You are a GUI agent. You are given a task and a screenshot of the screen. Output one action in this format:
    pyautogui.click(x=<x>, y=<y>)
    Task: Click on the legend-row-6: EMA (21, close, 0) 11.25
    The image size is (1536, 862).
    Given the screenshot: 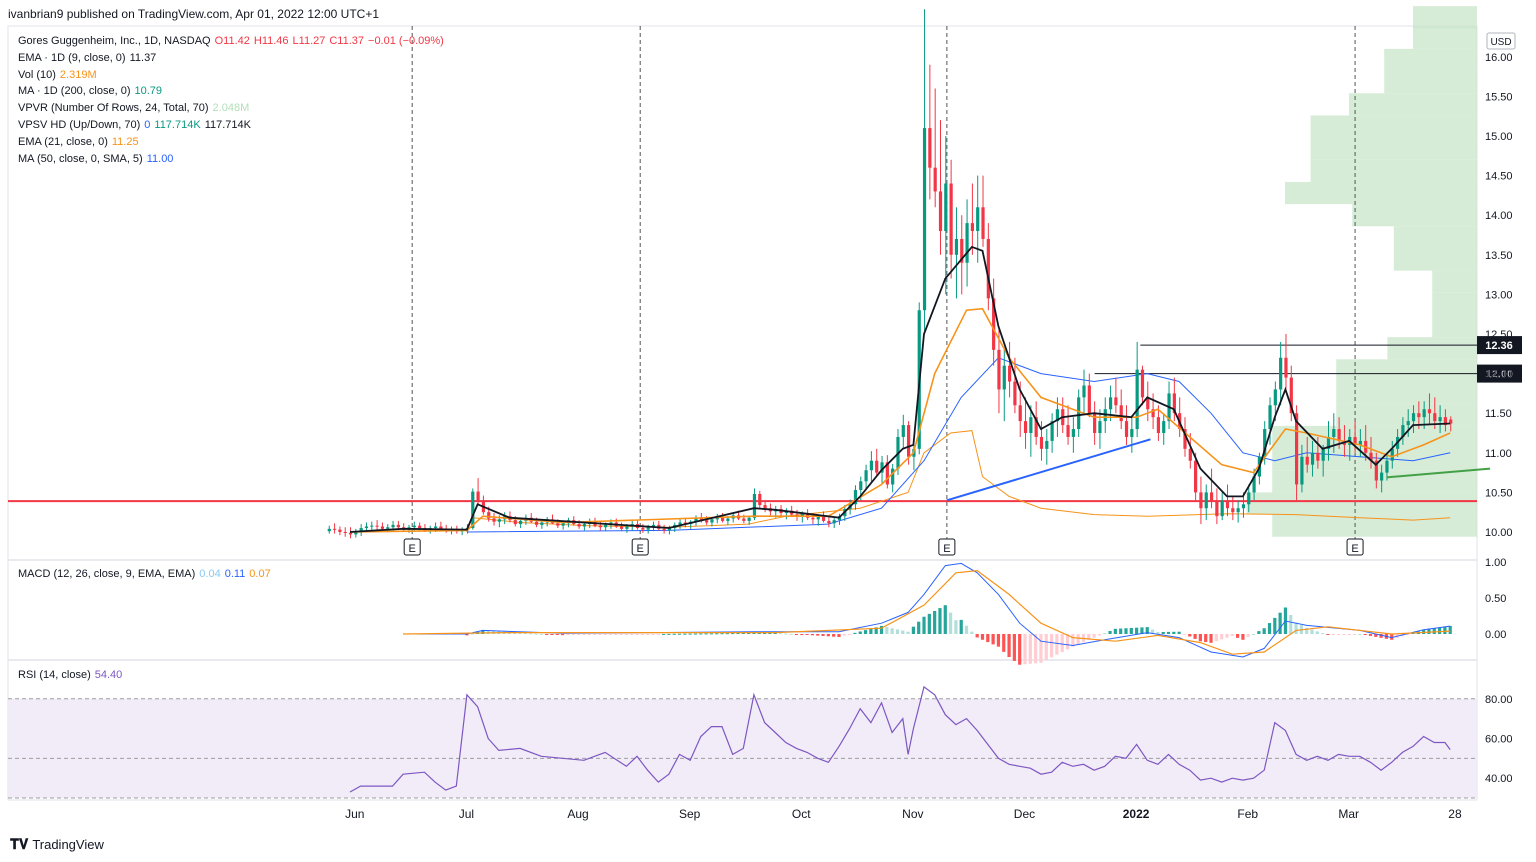 What is the action you would take?
    pyautogui.click(x=78, y=142)
    